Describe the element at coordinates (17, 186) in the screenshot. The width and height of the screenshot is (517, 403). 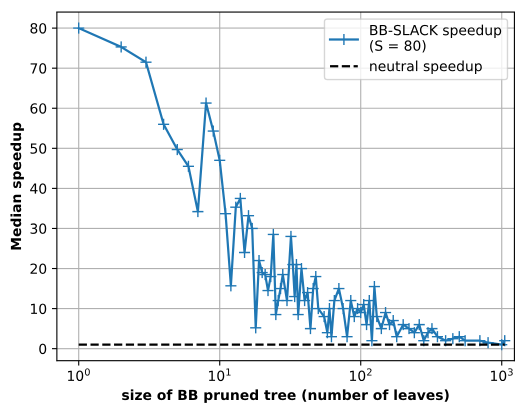
I see `y-axis-title: Median speedup` at that location.